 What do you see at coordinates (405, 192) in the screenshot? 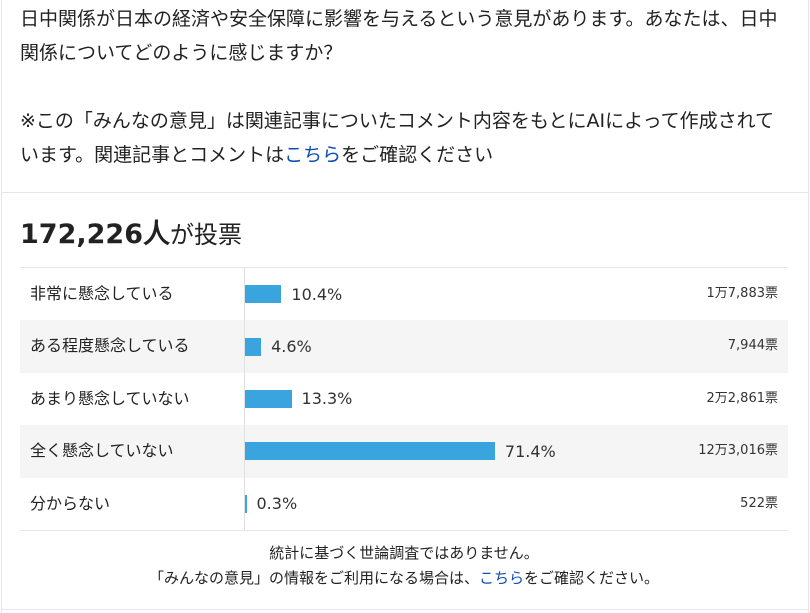
I see `section-divider` at bounding box center [405, 192].